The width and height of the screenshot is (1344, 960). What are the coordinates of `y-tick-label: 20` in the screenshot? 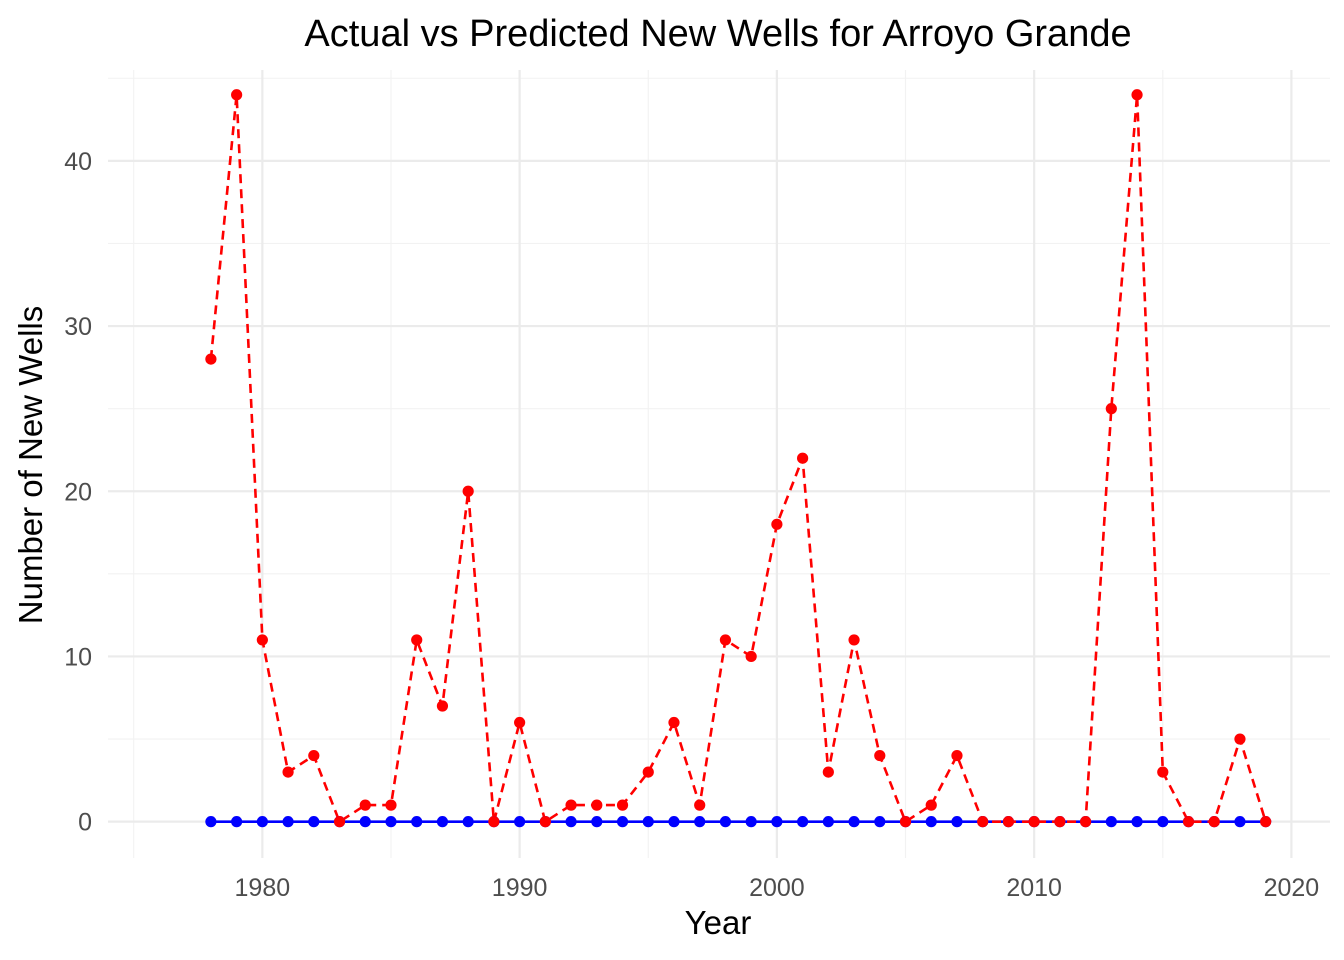 It's located at (78, 492).